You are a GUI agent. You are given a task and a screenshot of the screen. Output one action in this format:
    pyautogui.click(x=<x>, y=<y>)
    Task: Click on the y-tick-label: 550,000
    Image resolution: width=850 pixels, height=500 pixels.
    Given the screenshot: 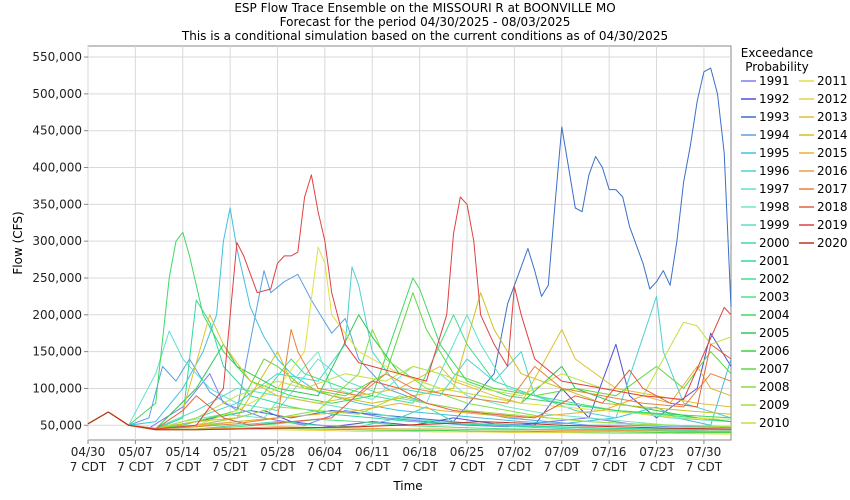 What is the action you would take?
    pyautogui.click(x=57, y=57)
    